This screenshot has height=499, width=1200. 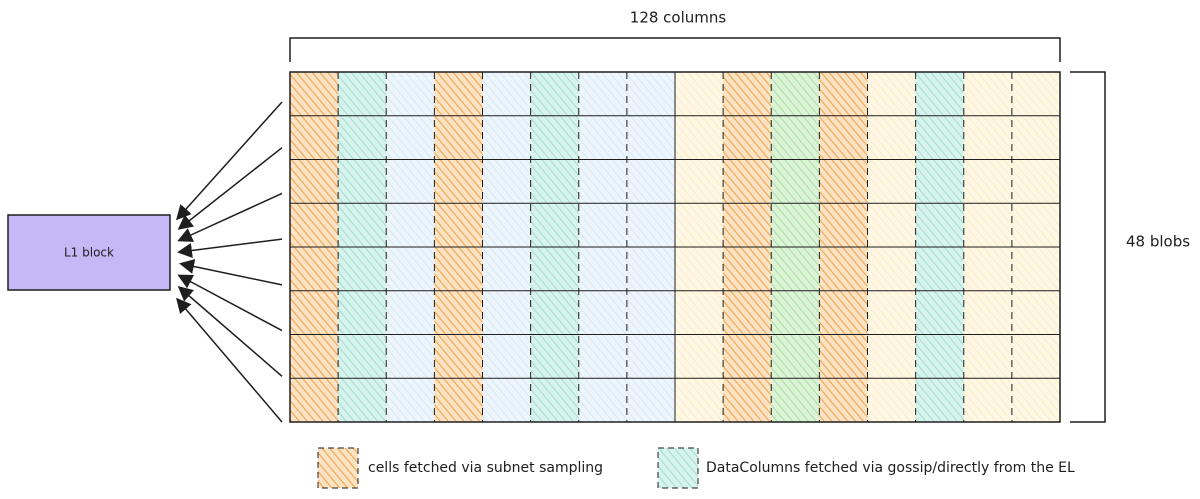 I want to click on l1-block, so click(x=89, y=252).